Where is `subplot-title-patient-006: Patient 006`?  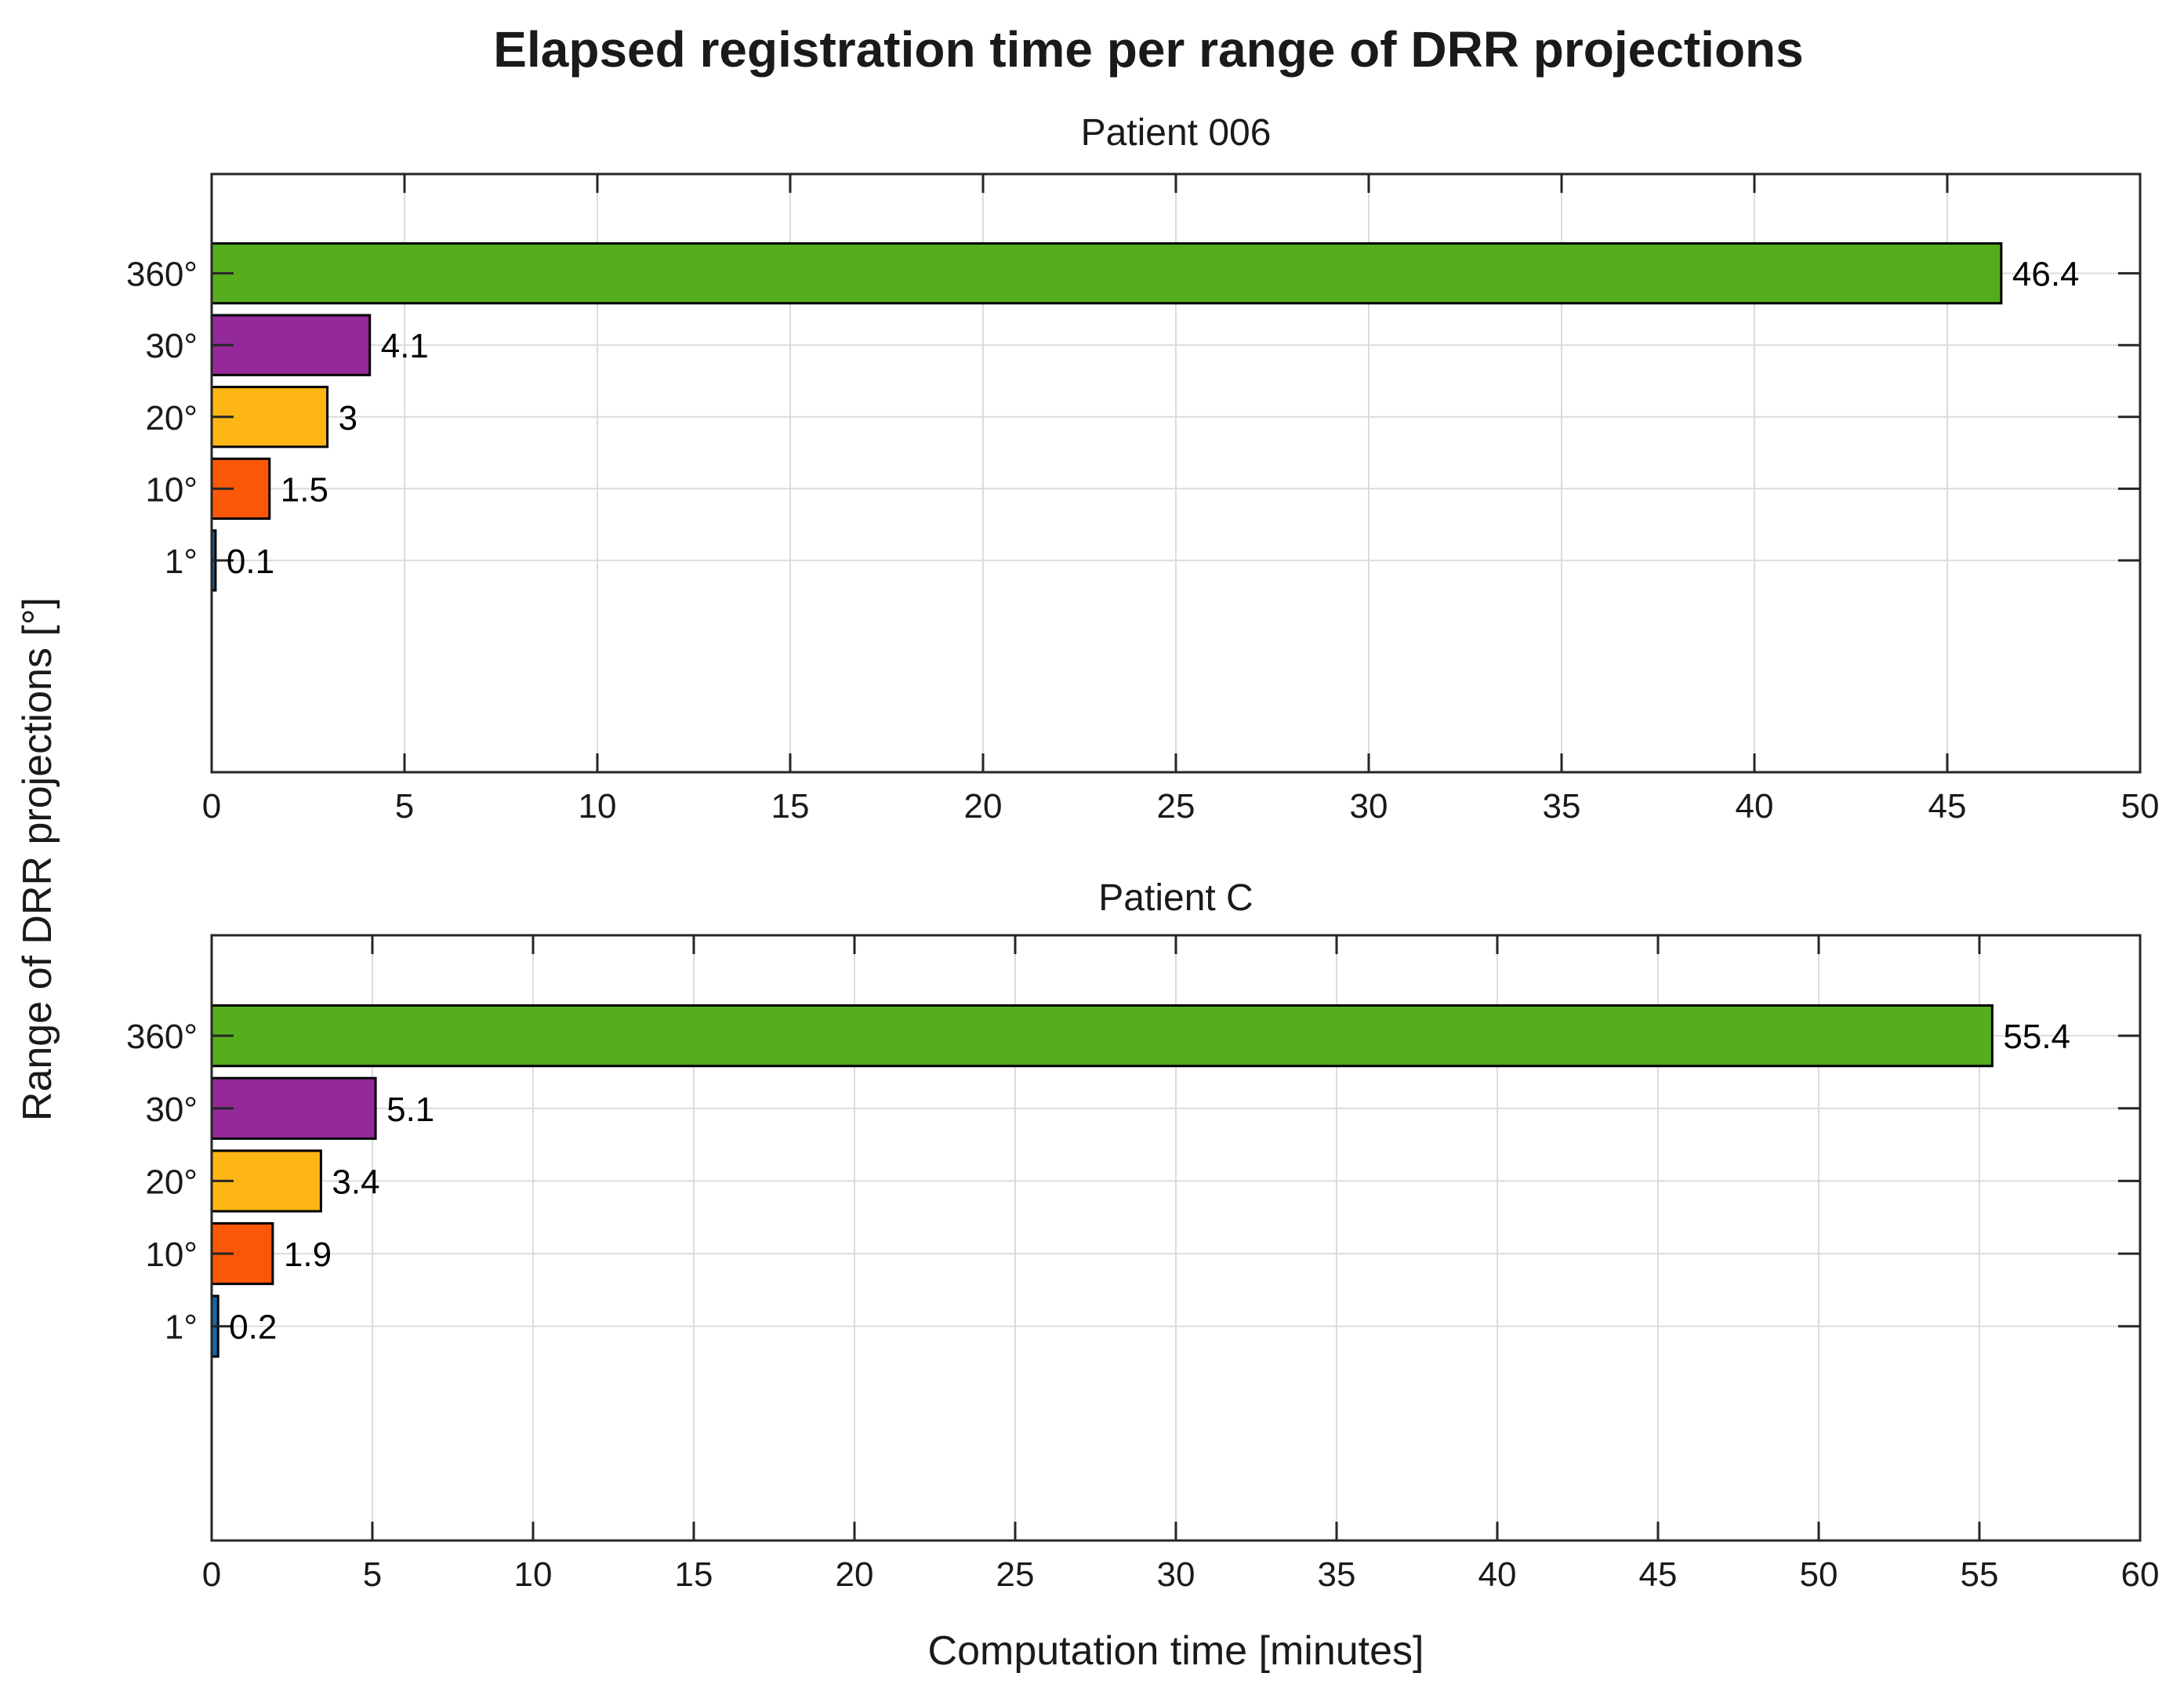
subplot-title-patient-006: Patient 006 is located at coordinates (1176, 133).